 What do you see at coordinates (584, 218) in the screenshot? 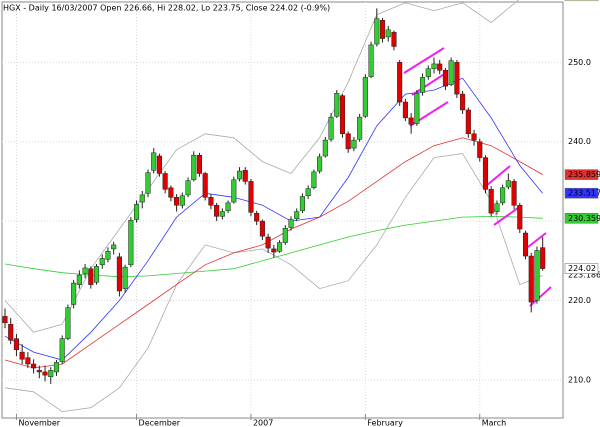
I see `price-tag: 230.359` at bounding box center [584, 218].